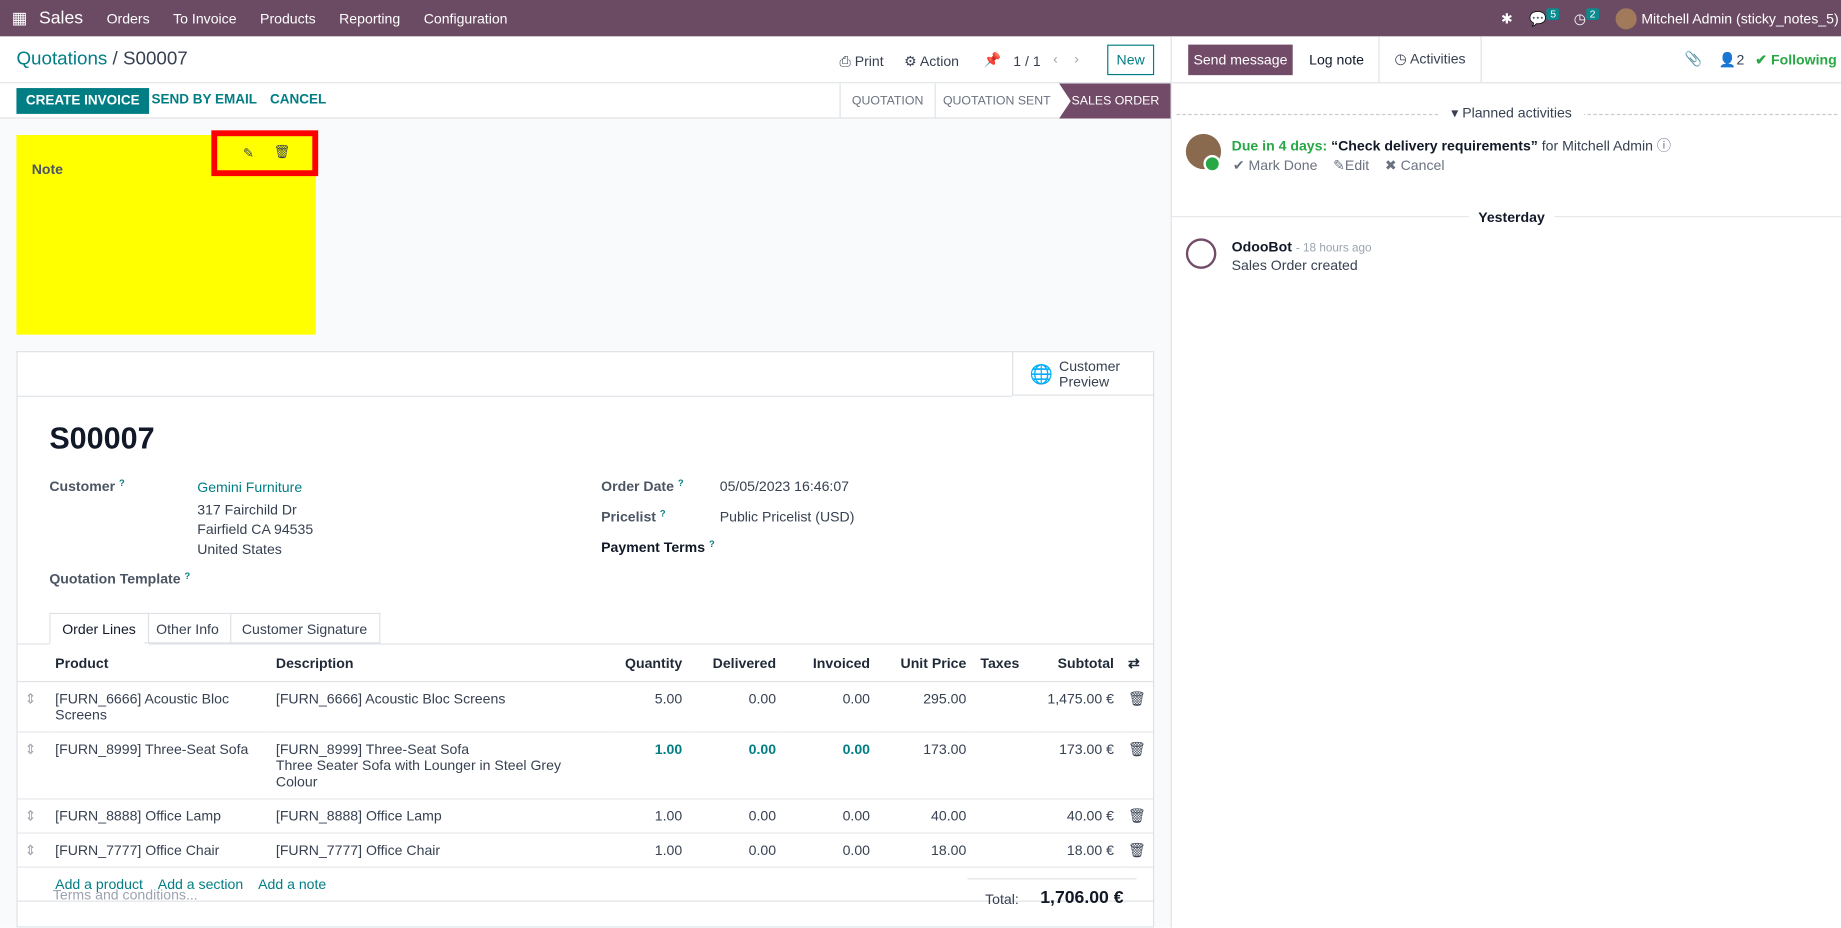  Describe the element at coordinates (205, 18) in the screenshot. I see `menu-to-invoice: To Invoice` at that location.